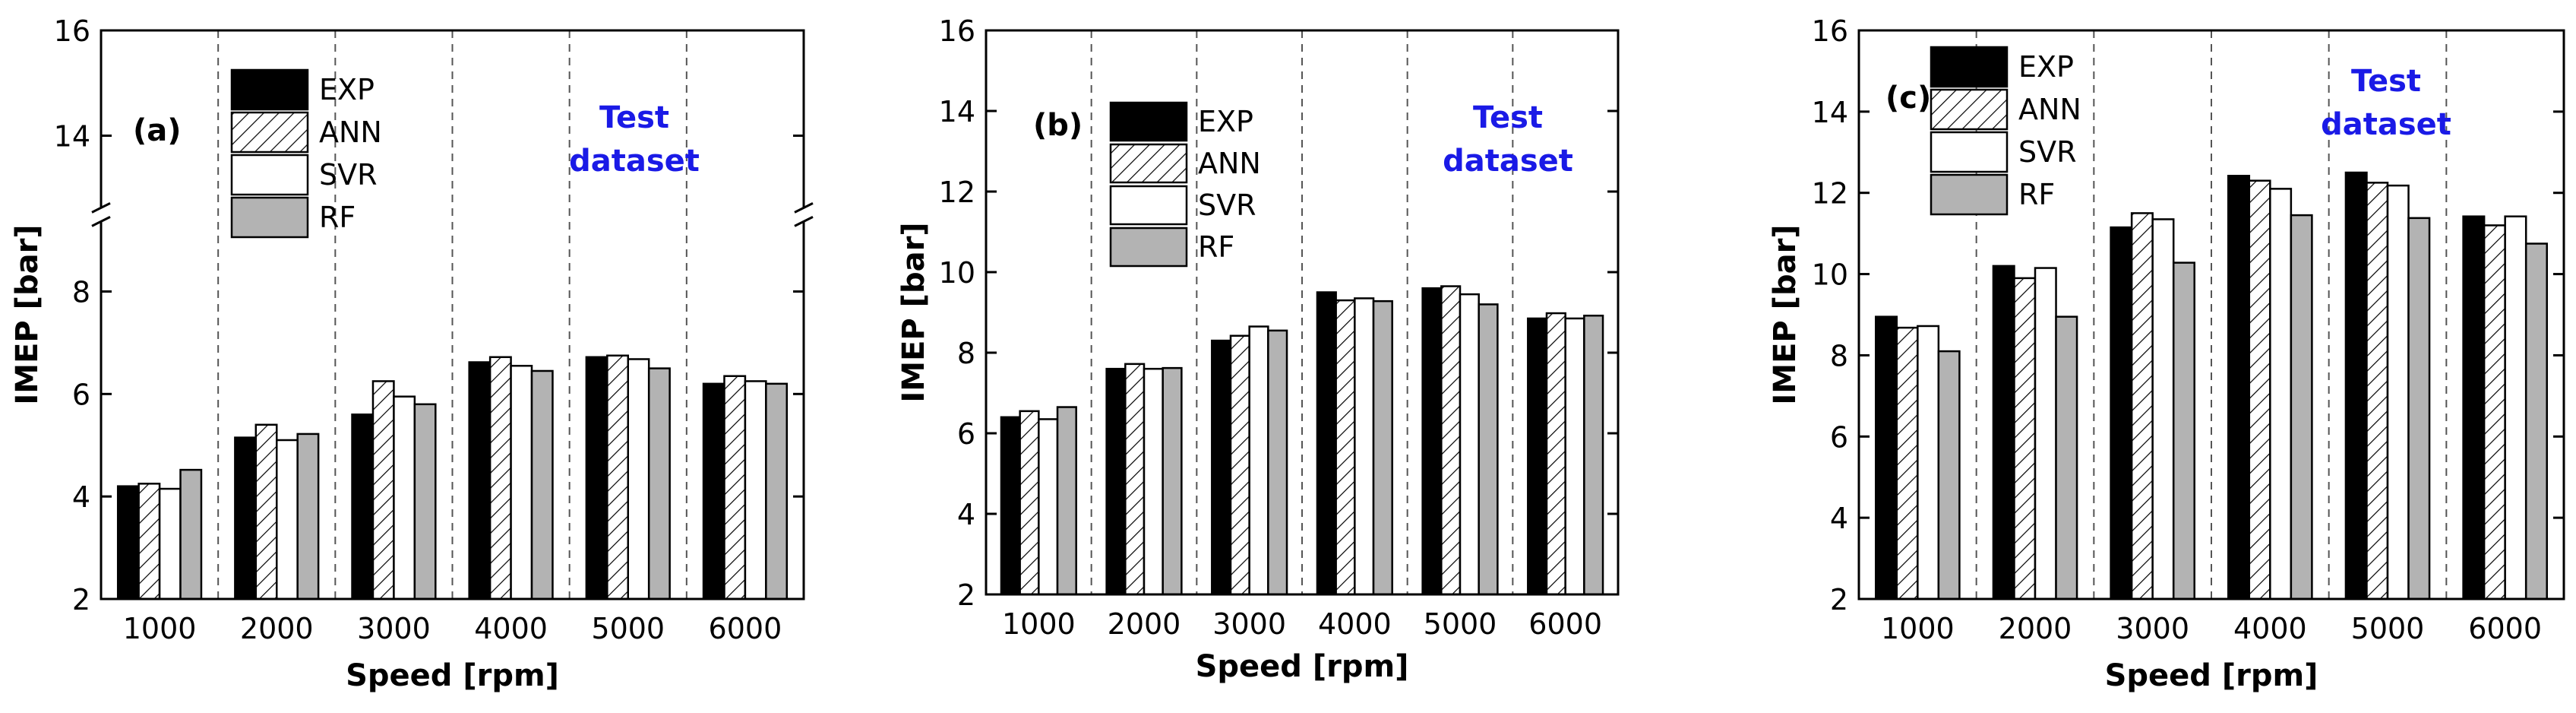 The height and width of the screenshot is (713, 2576). Describe the element at coordinates (246, 518) in the screenshot. I see `bar-exp-2000` at that location.